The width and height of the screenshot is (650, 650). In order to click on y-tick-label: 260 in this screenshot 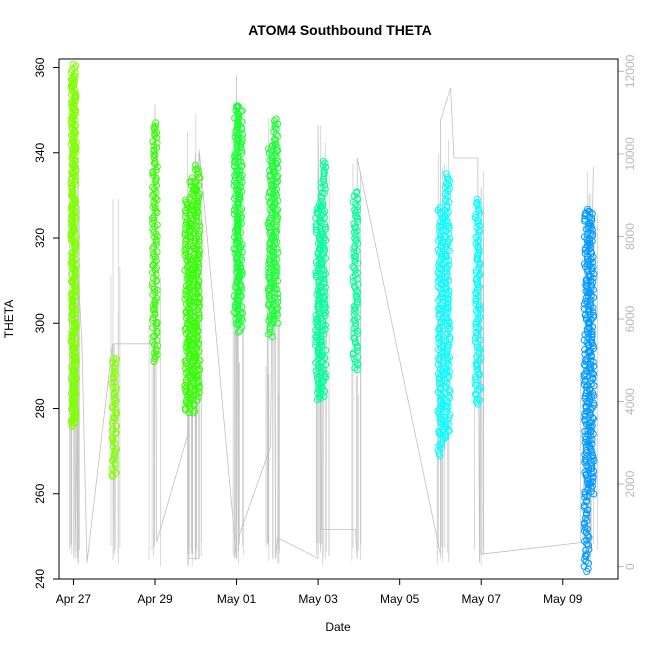, I will do `click(40, 493)`.